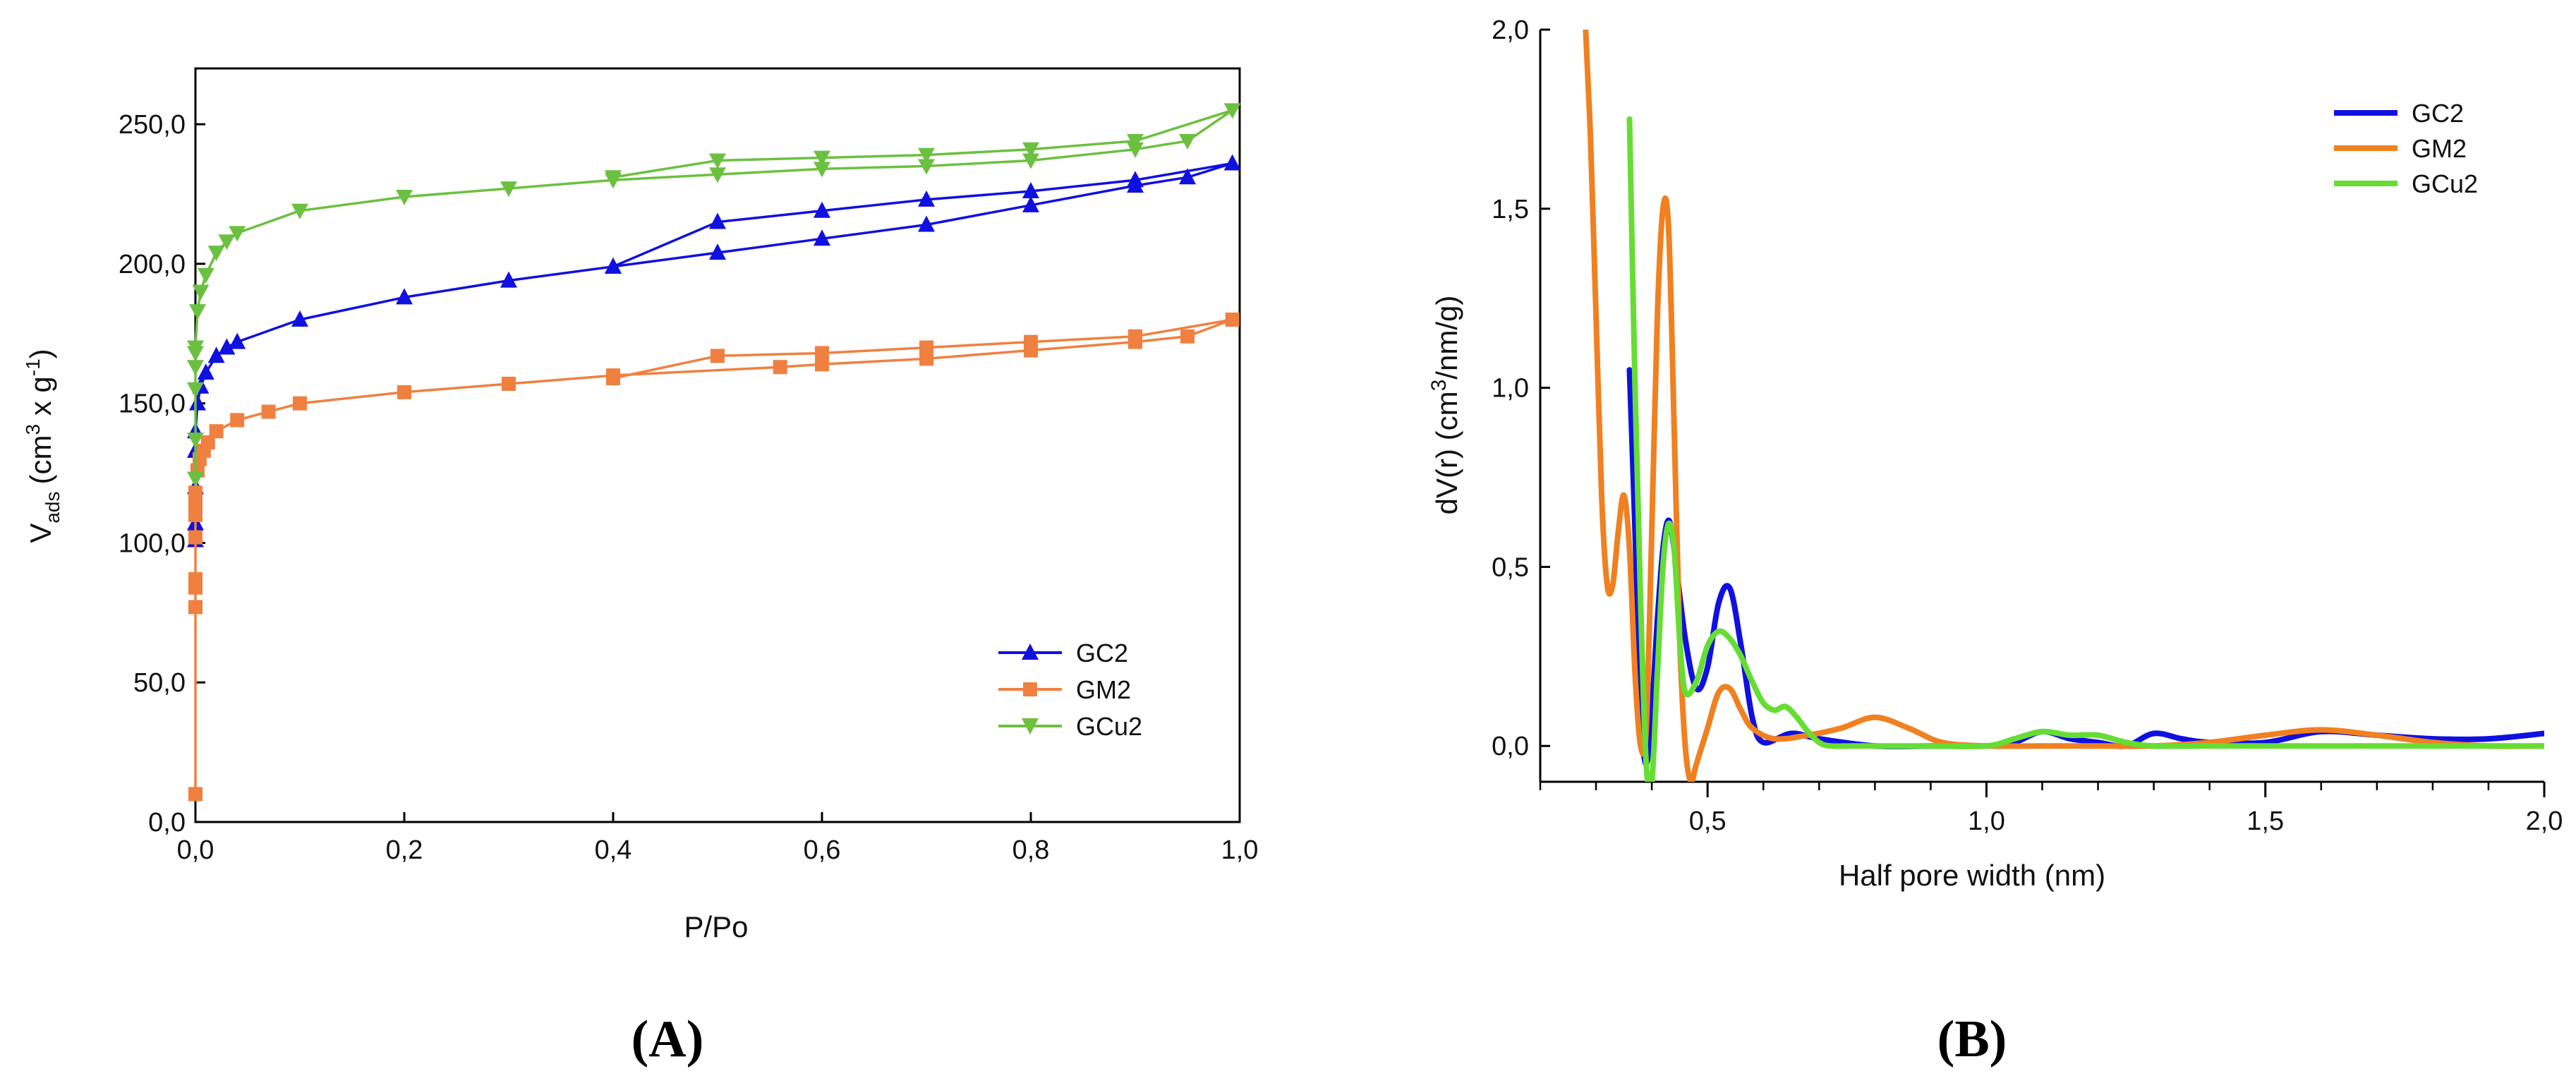 The image size is (2576, 1088). I want to click on y-title-b-pre: dV(r) (cm, so click(1446, 452).